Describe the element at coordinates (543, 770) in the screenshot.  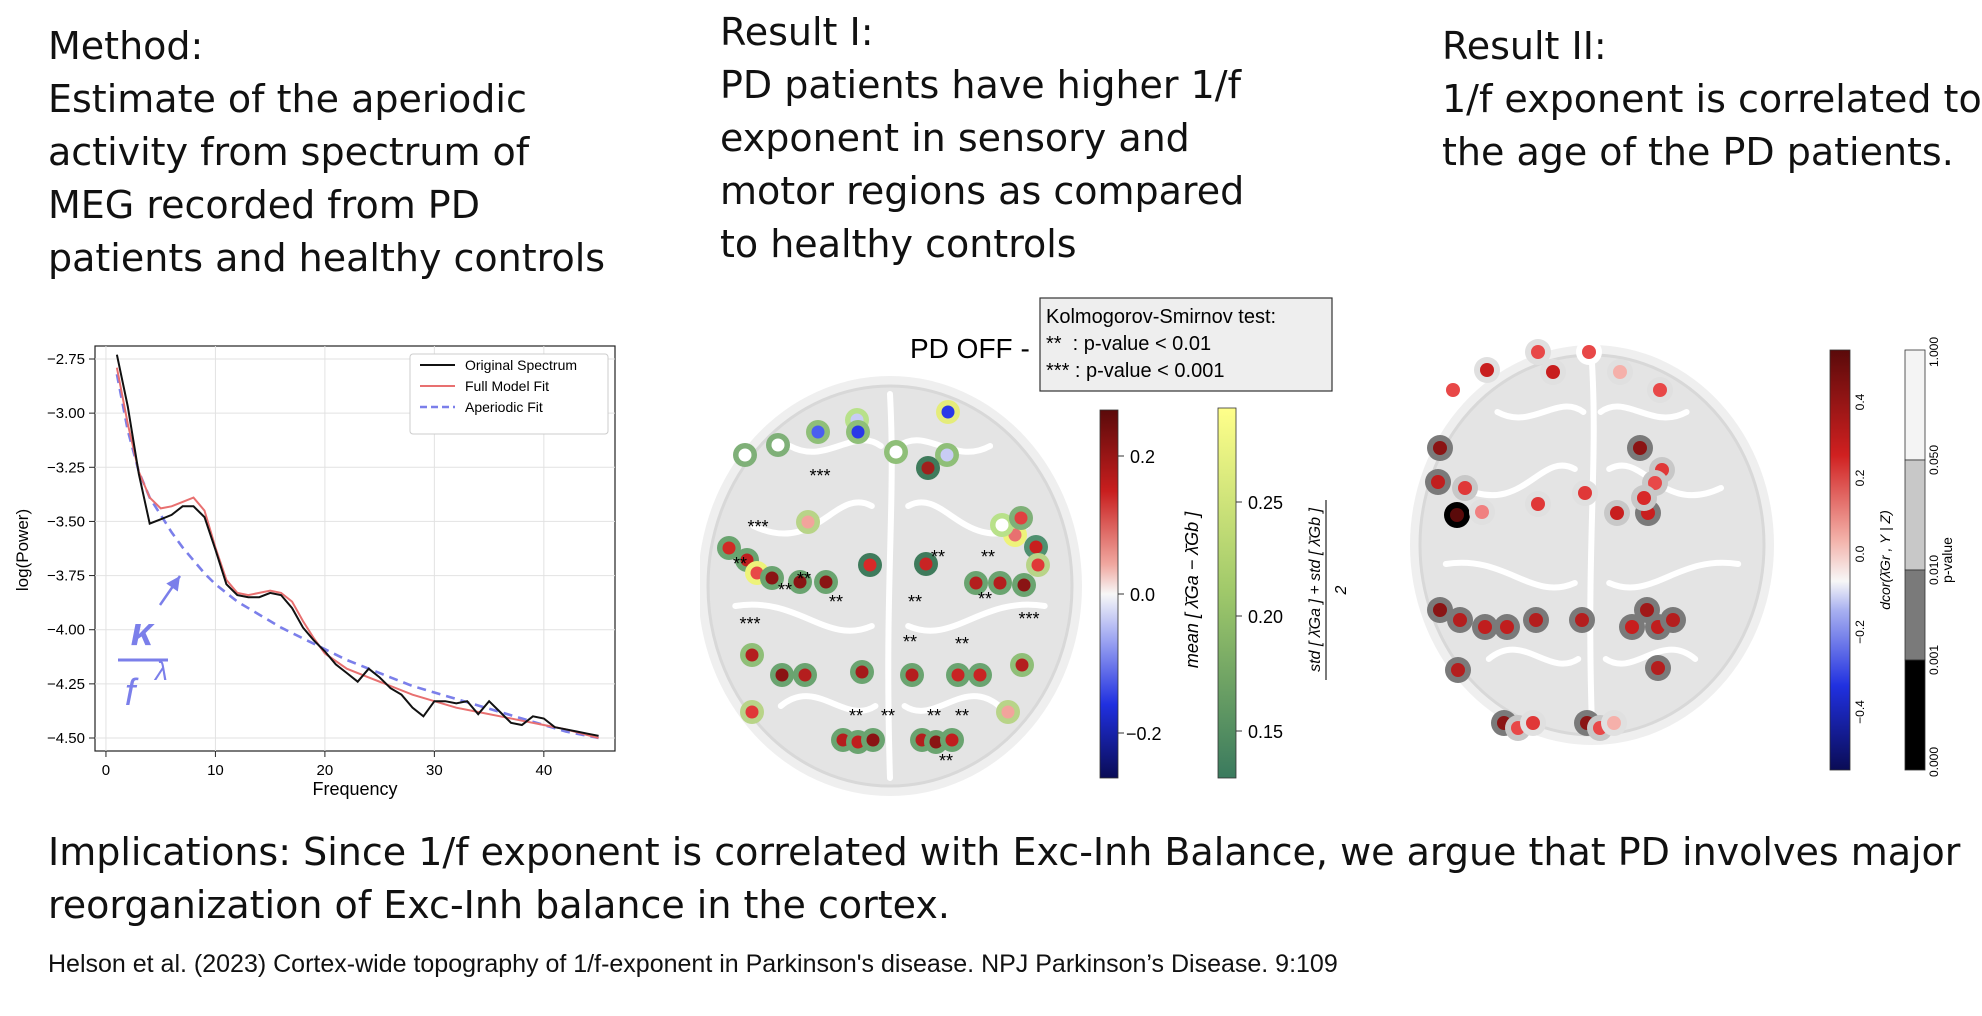
I see `x-tick-label: 40` at that location.